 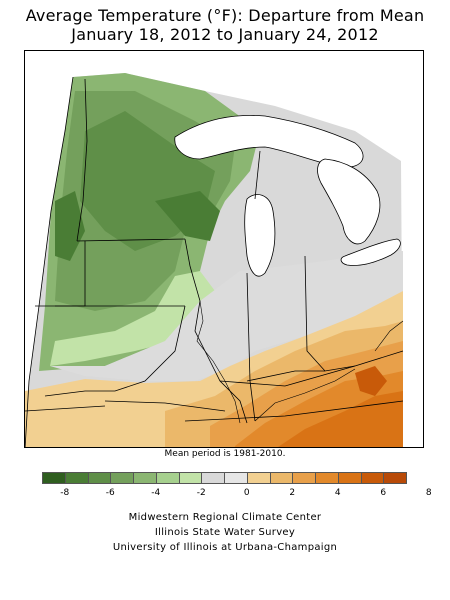 I want to click on credit-line-2: Illinois State Water Survey, so click(x=225, y=532).